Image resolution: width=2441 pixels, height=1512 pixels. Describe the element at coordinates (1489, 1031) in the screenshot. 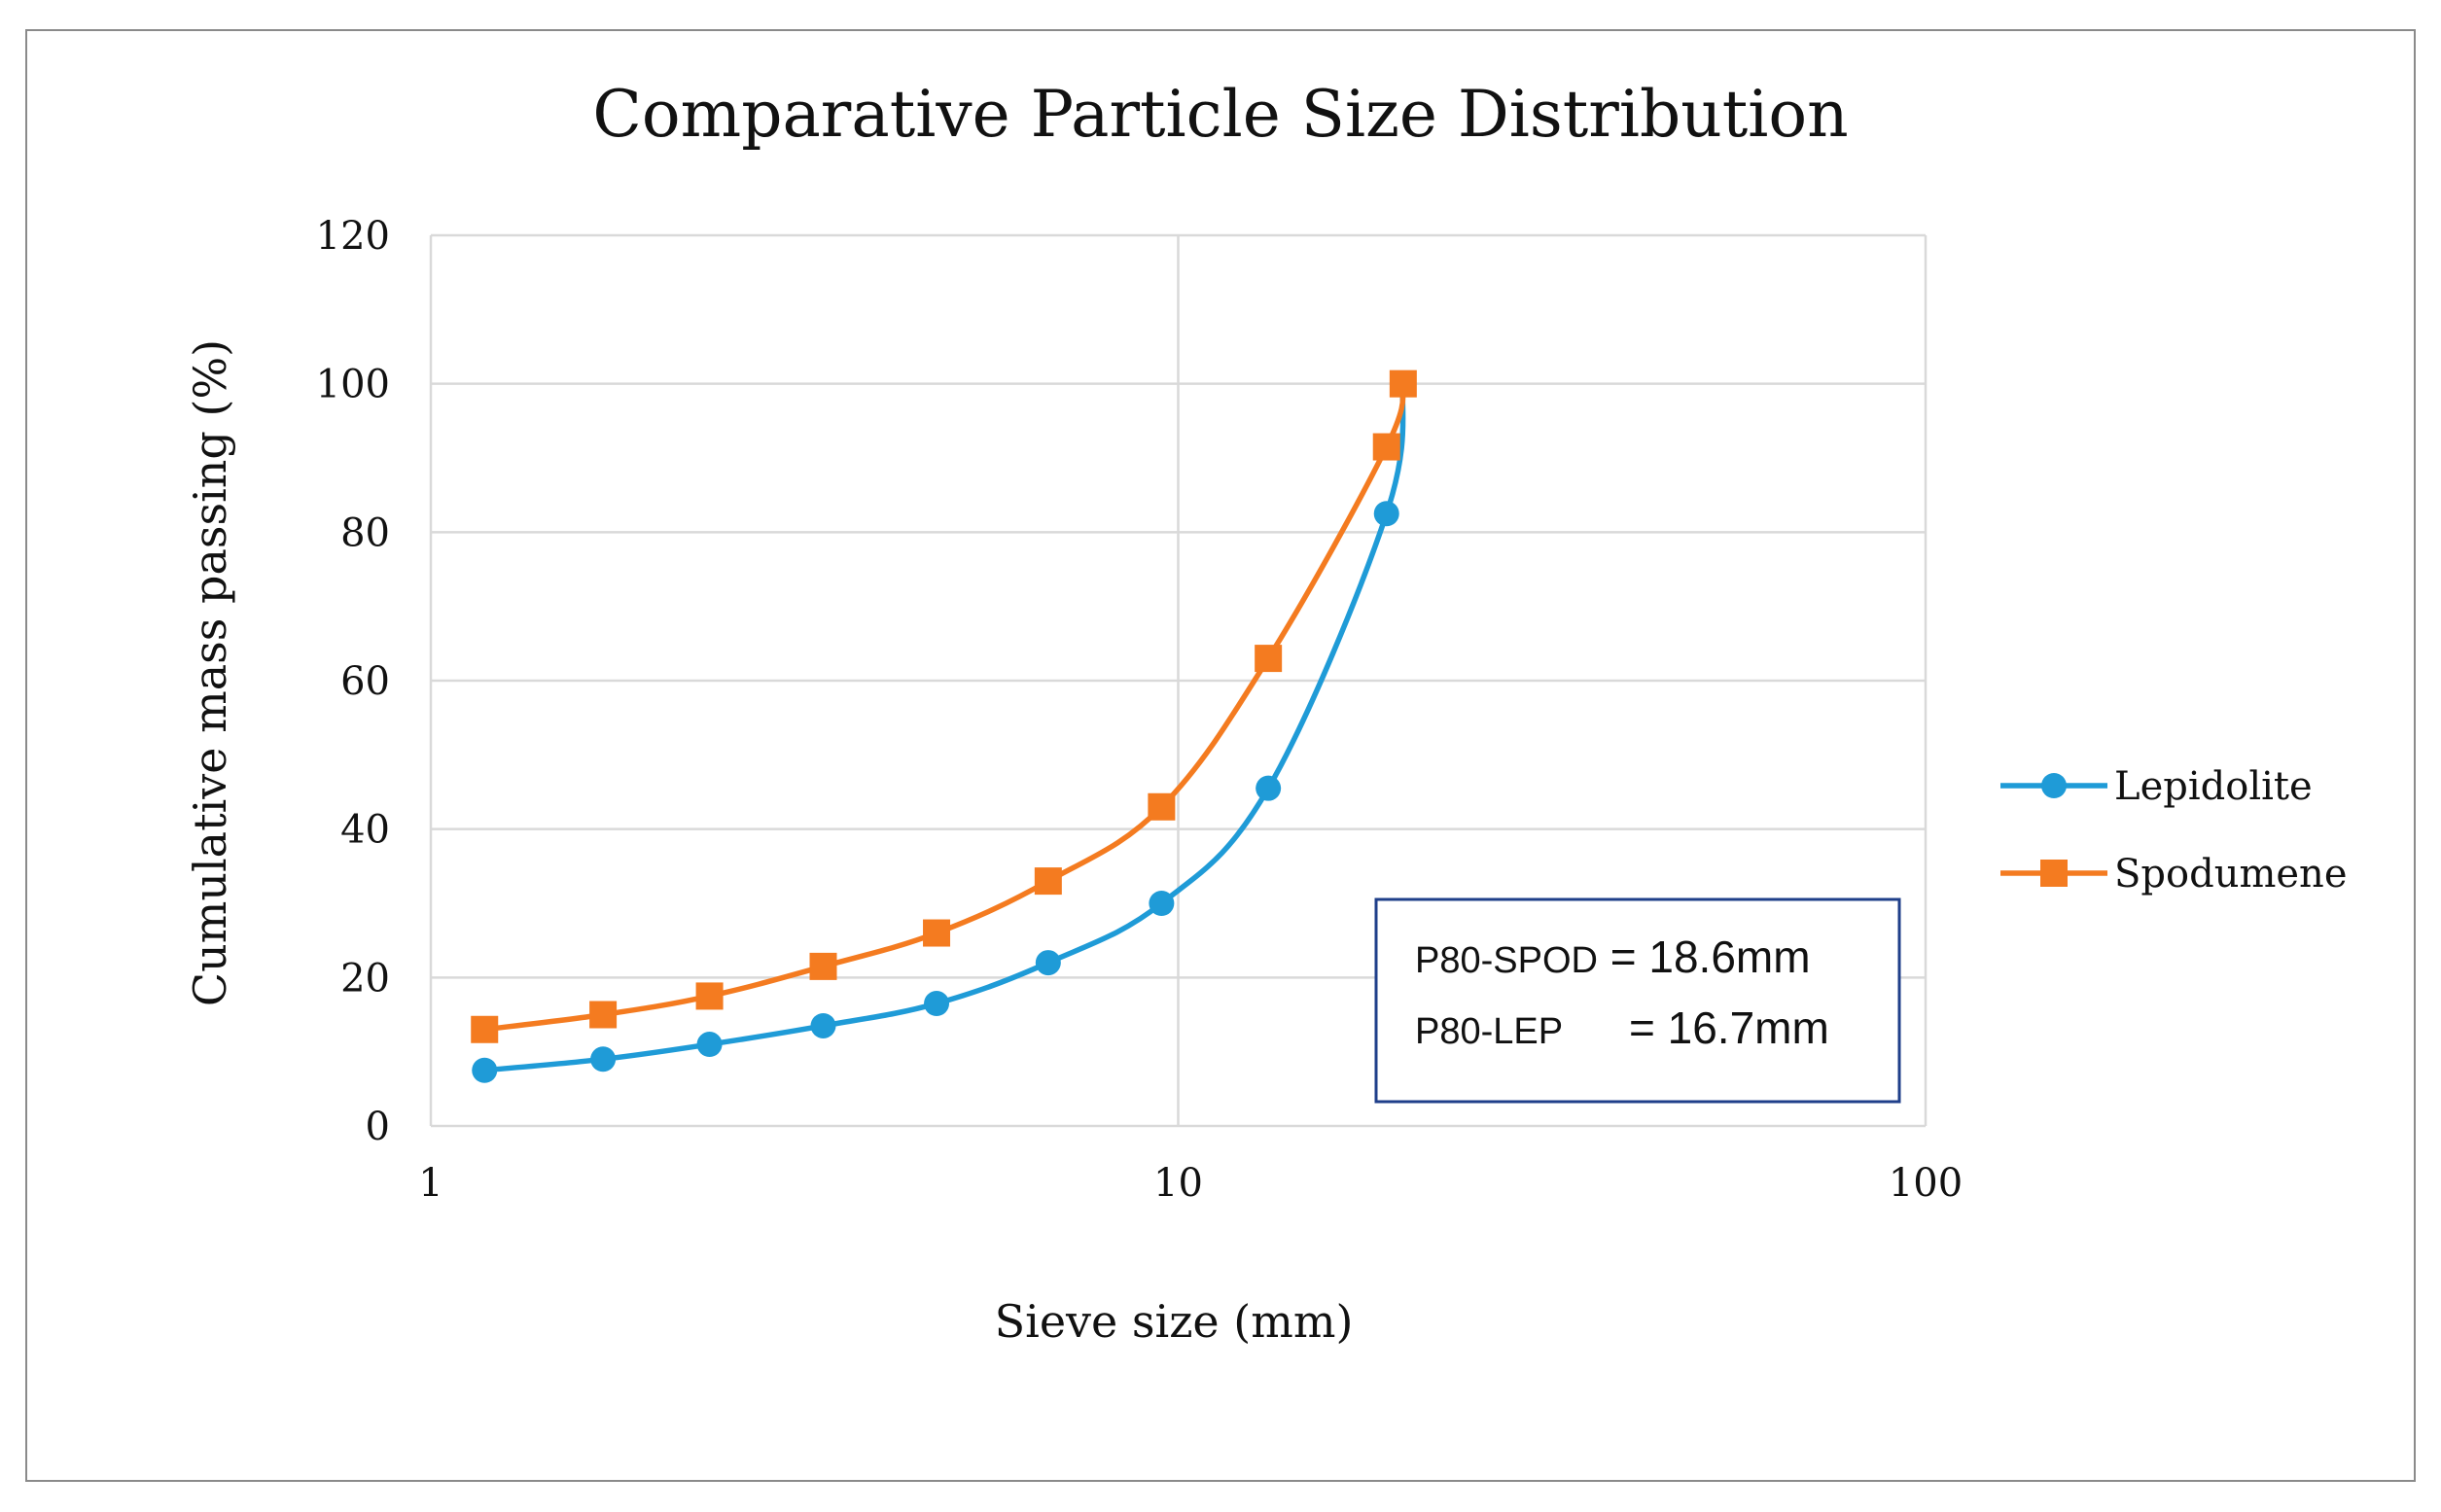

I see `annotation-p80-lep-label: P80-LEP` at that location.